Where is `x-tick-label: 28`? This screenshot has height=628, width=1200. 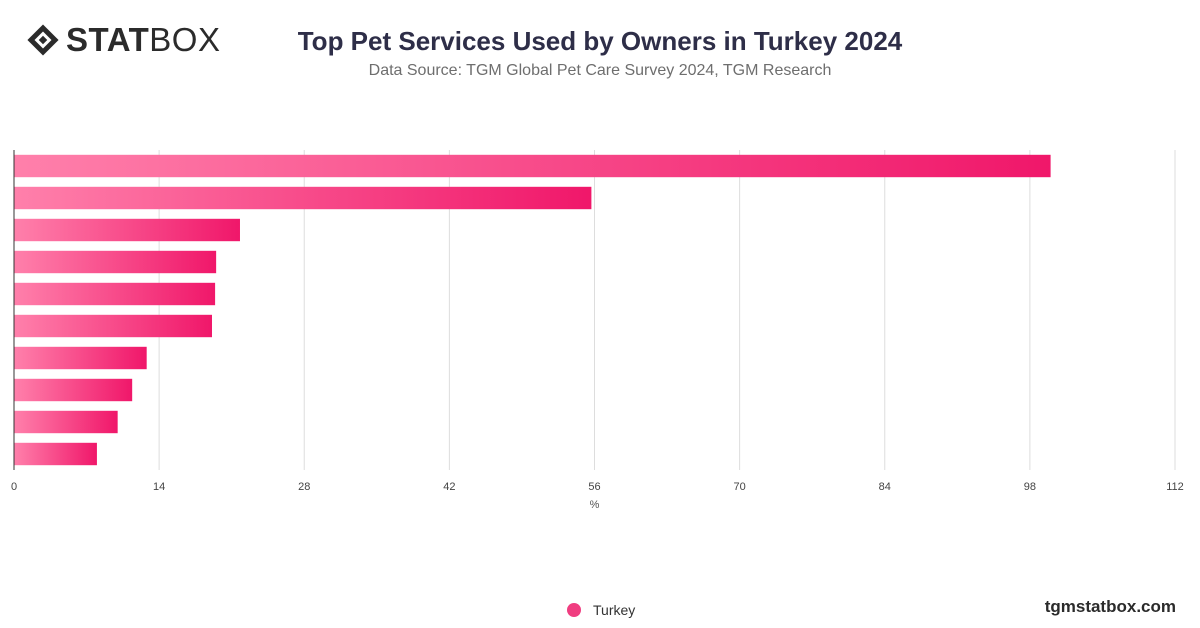 x-tick-label: 28 is located at coordinates (304, 487).